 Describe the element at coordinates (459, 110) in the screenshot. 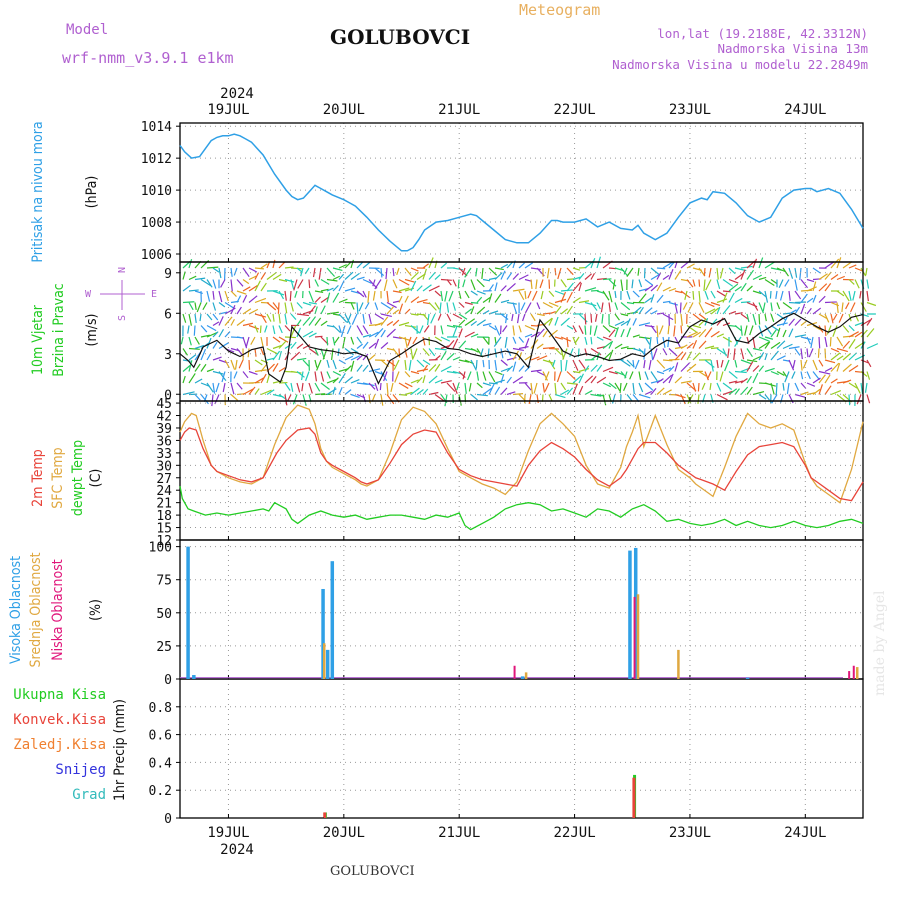

I see `day-tick-label-top: 21JUL` at that location.